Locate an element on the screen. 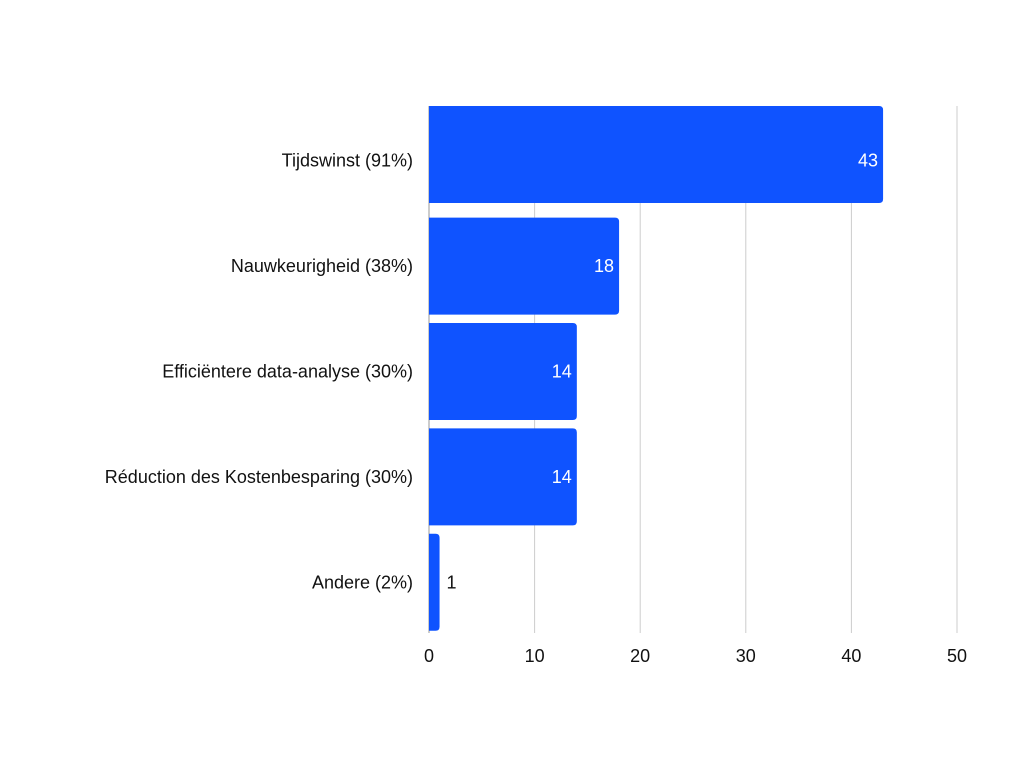  data-label: 43 is located at coordinates (868, 161).